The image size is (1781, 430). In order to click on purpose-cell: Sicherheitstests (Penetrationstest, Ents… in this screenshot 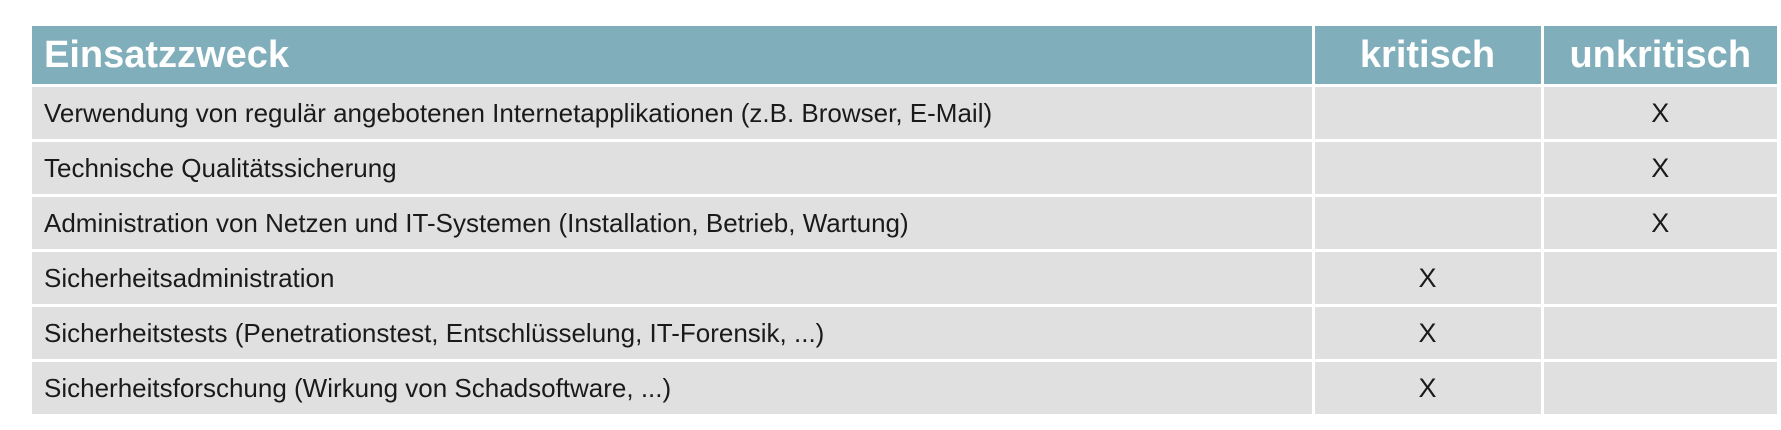, I will do `click(673, 333)`.